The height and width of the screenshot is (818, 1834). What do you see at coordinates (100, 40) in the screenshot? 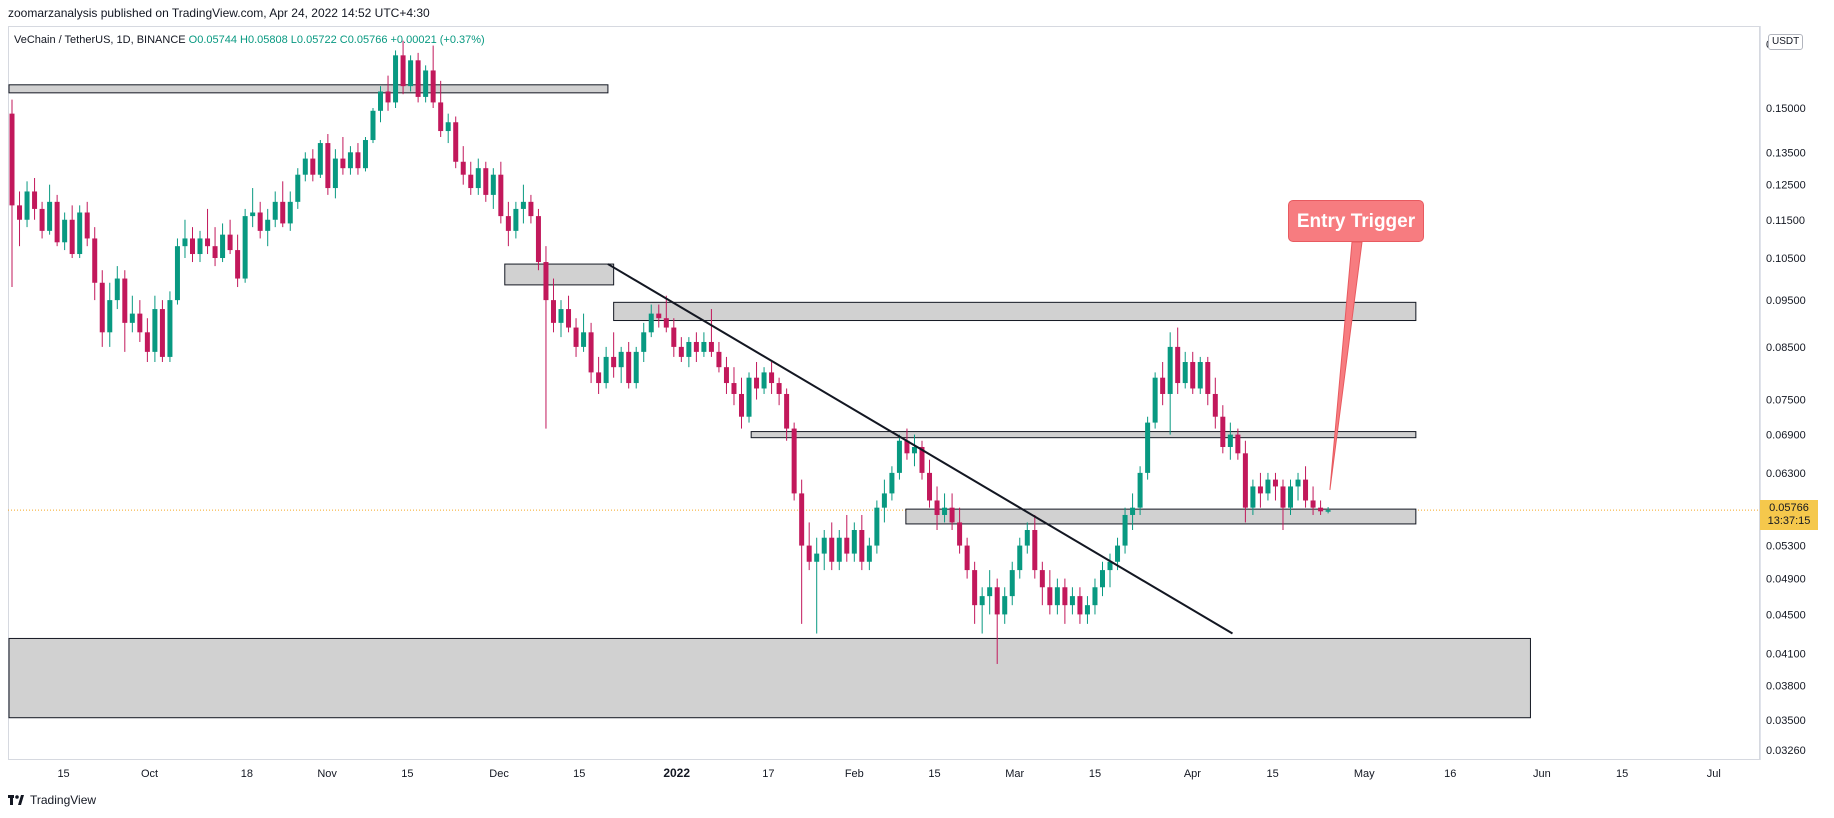
I see `symbol-name: VeChain / TetherUS, 1D, BINANCE` at bounding box center [100, 40].